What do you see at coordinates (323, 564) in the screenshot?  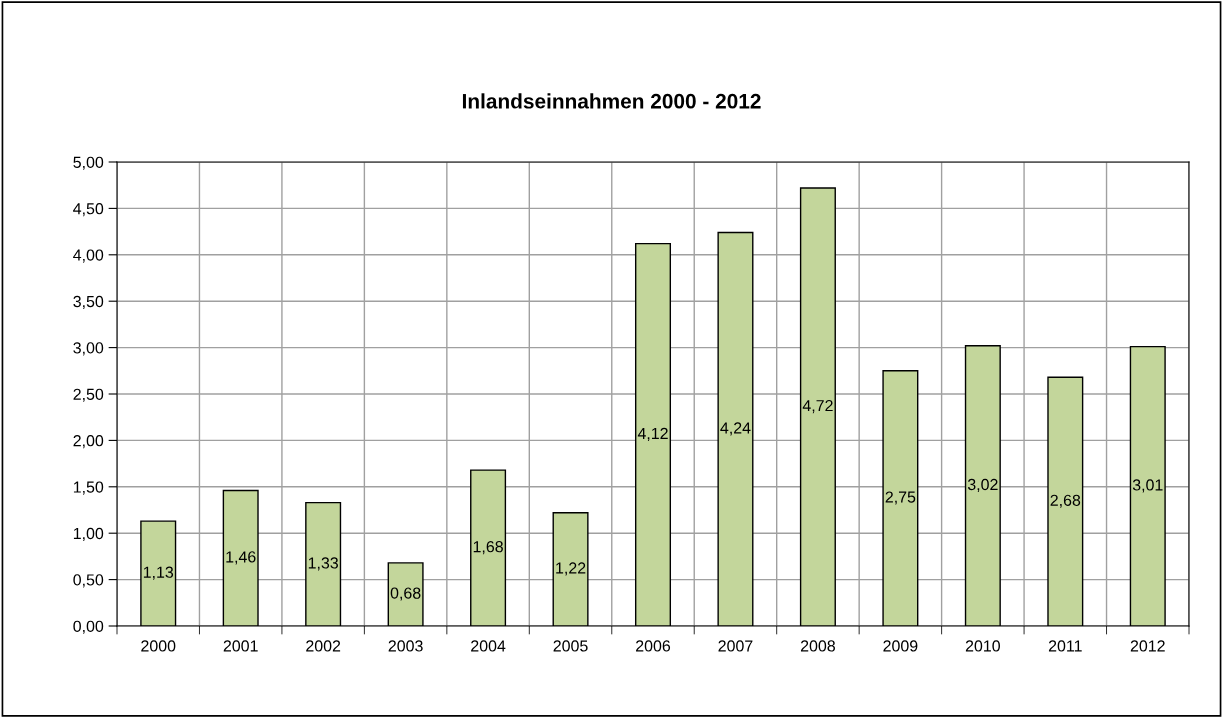 I see `data-label: 1,33` at bounding box center [323, 564].